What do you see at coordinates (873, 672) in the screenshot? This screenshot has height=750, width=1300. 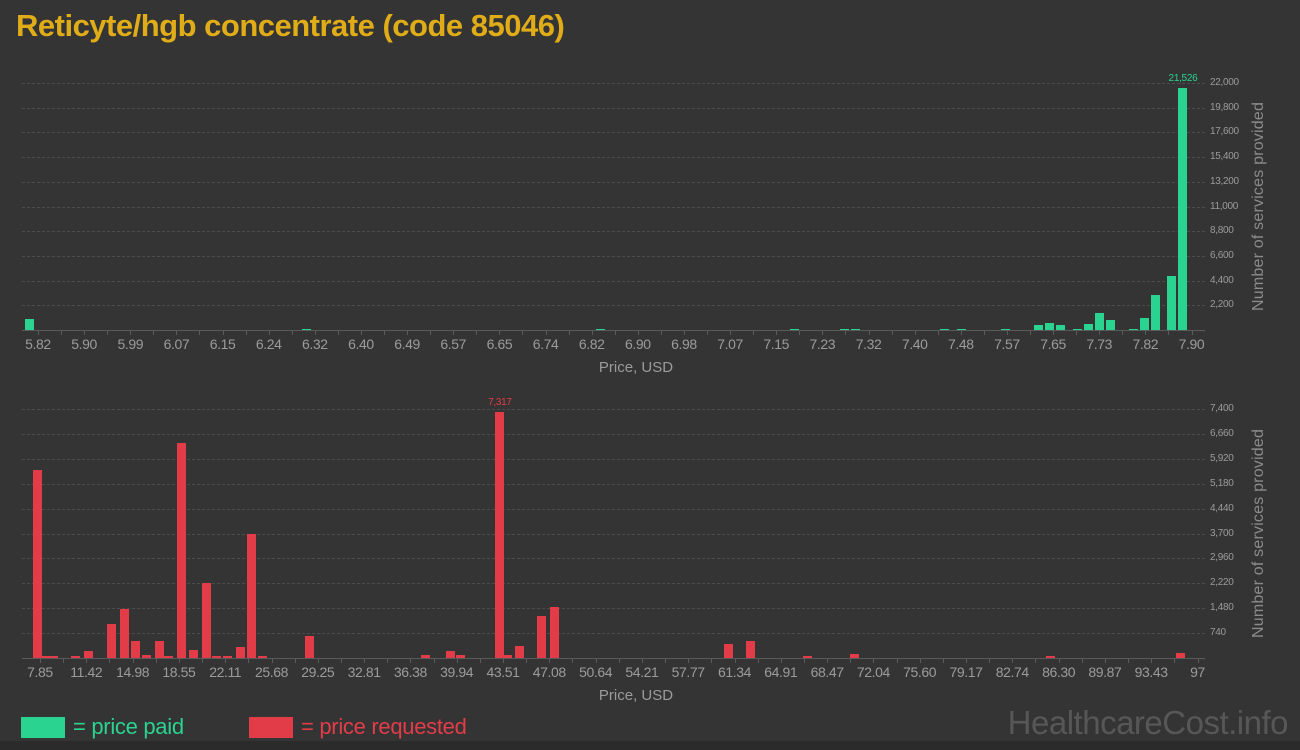 I see `x-tick-label: 72.04` at bounding box center [873, 672].